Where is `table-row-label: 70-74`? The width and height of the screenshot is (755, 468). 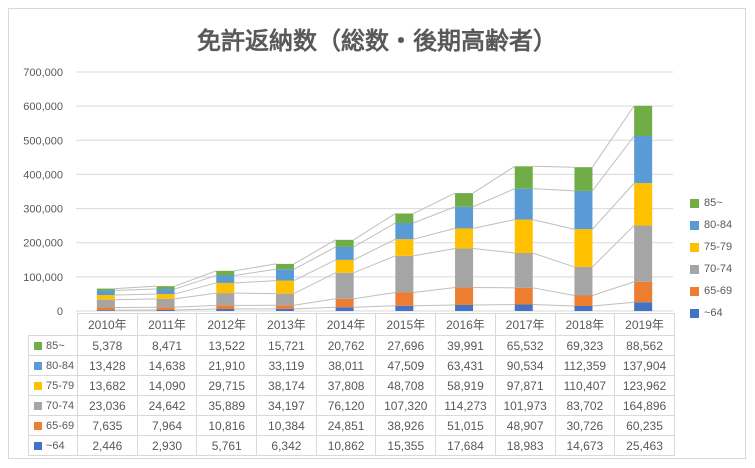
table-row-label: 70-74 is located at coordinates (53, 405).